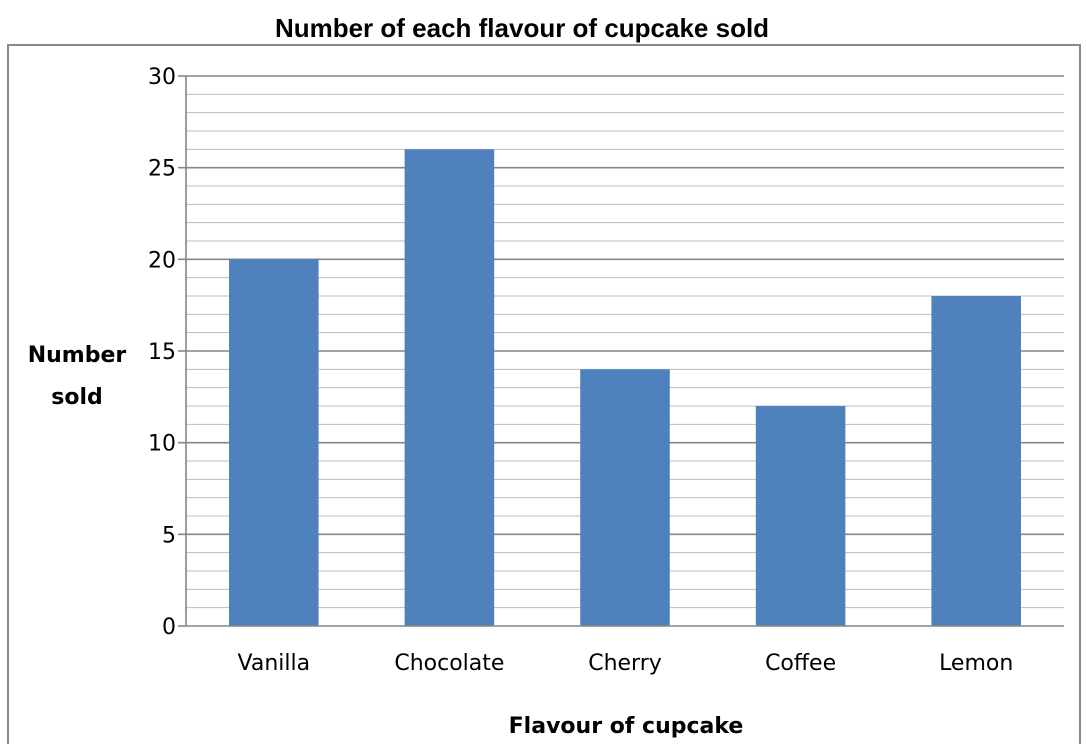 The width and height of the screenshot is (1086, 744). What do you see at coordinates (162, 77) in the screenshot?
I see `y-tick-label: 30` at bounding box center [162, 77].